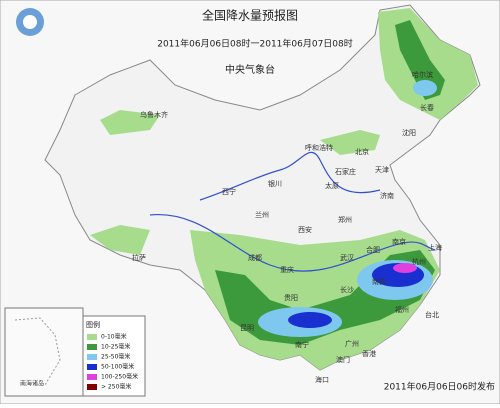 The height and width of the screenshot is (408, 500). Describe the element at coordinates (399, 241) in the screenshot. I see `city: 南京` at that location.